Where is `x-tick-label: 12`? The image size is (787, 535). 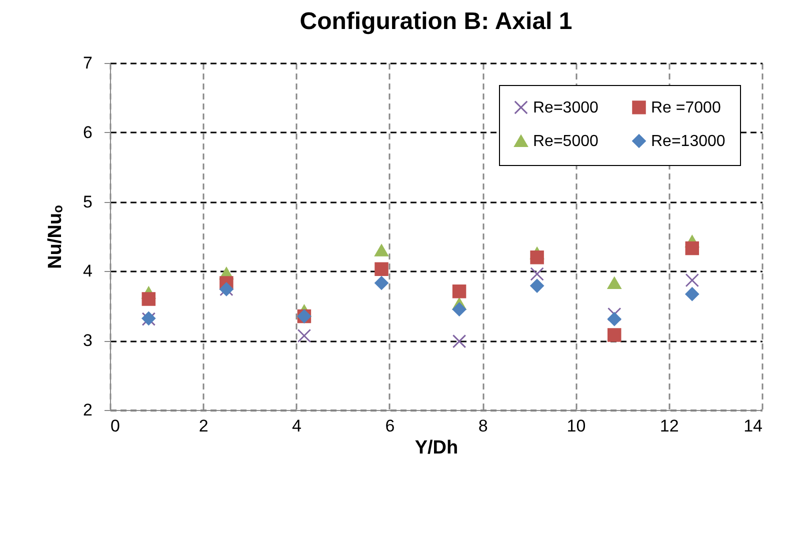
x-tick-label: 12 is located at coordinates (669, 426).